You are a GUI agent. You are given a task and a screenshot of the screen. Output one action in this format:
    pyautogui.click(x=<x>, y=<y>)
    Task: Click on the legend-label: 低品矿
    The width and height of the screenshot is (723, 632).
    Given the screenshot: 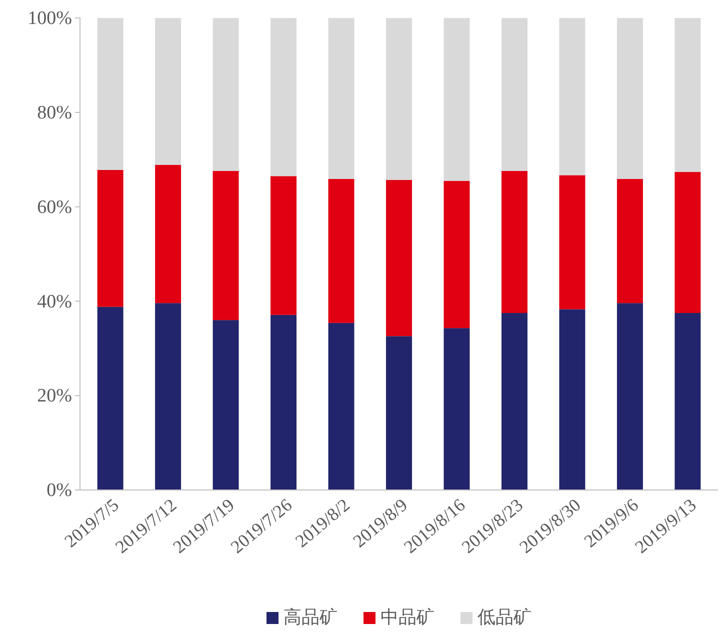 What is the action you would take?
    pyautogui.click(x=505, y=617)
    